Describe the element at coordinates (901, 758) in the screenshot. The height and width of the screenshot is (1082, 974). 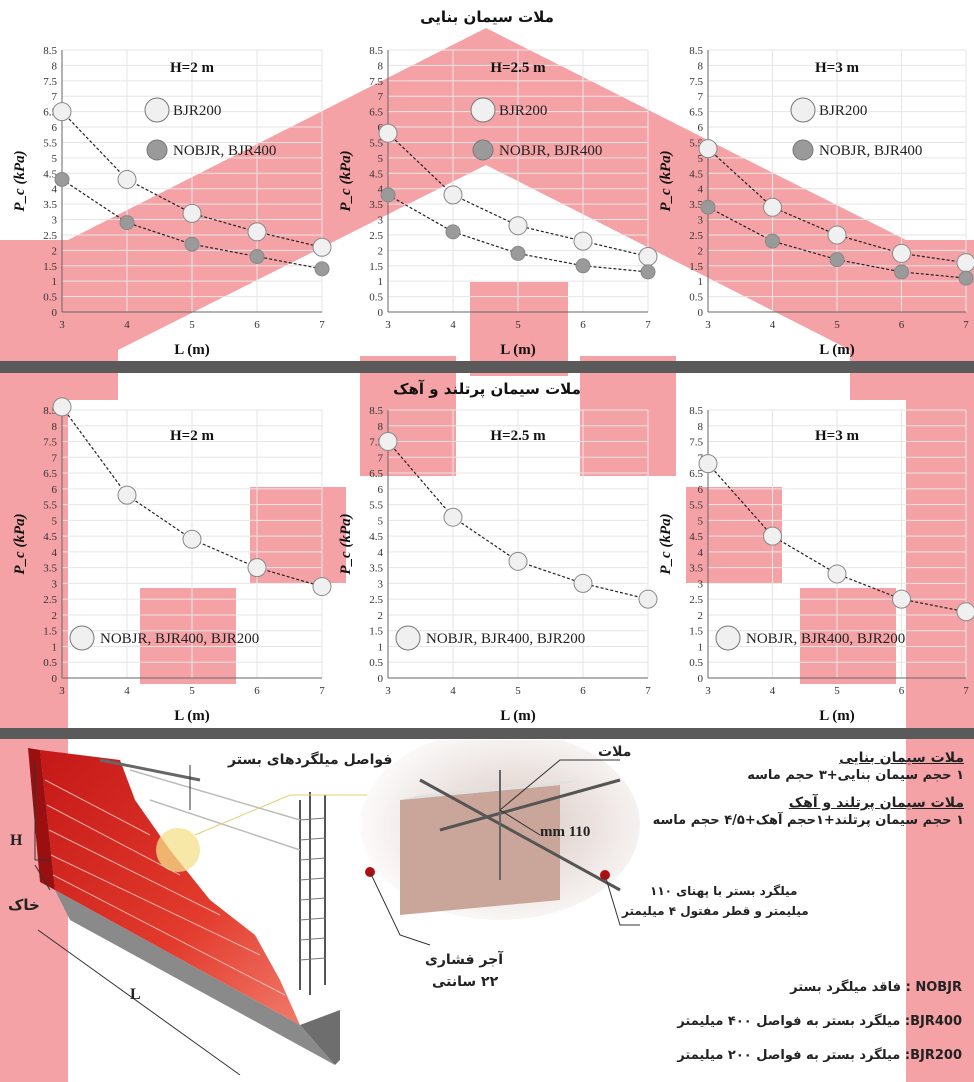
I see `legend-masonry-title: ملات سیمان بنایی` at that location.